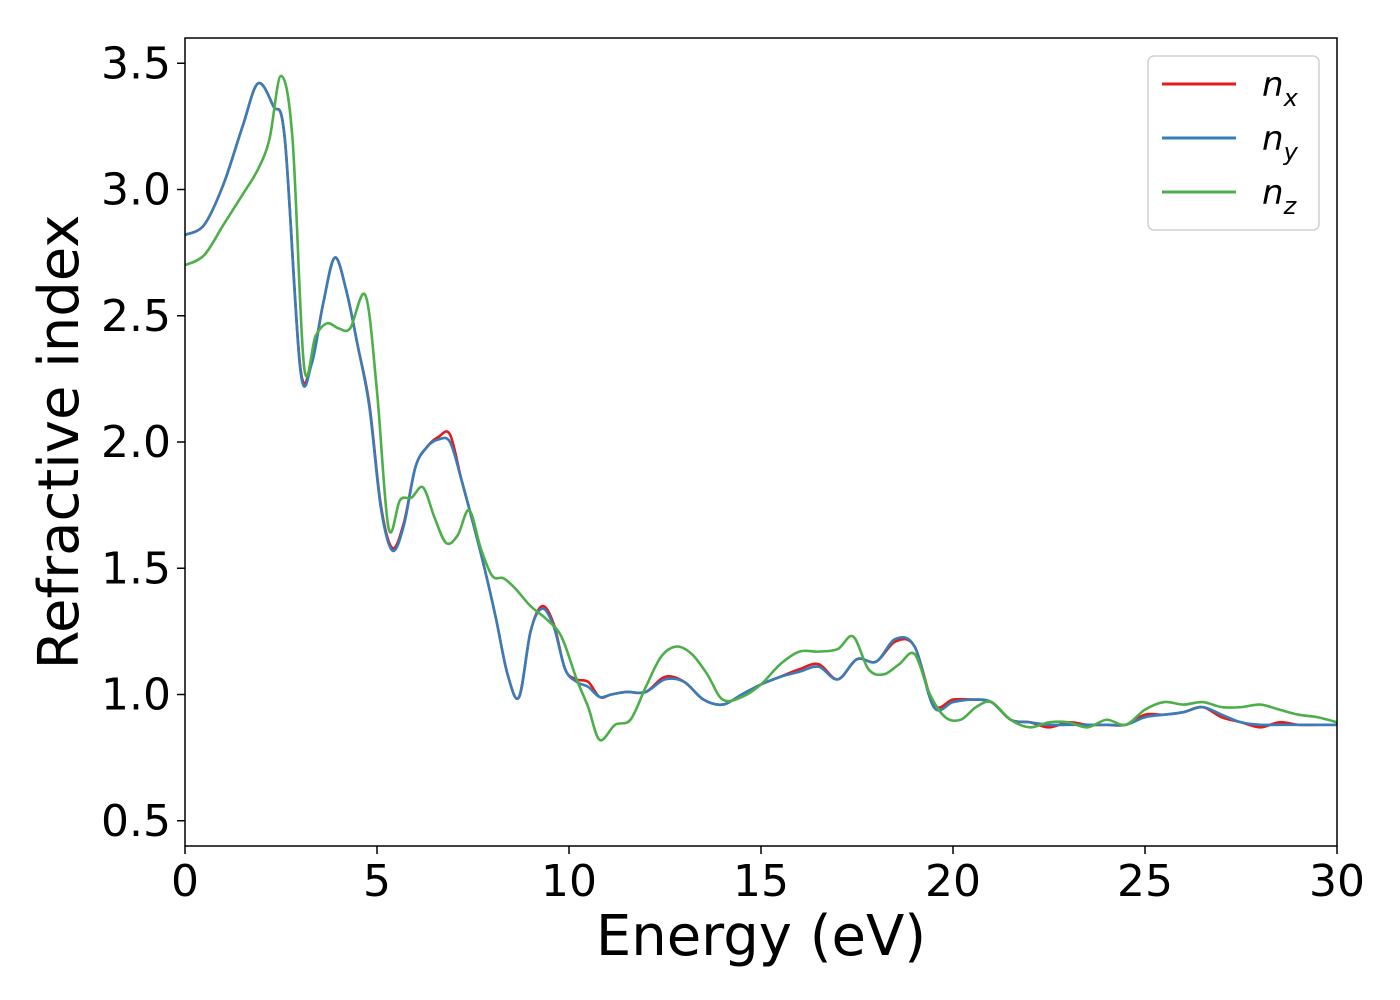 The width and height of the screenshot is (1400, 1000). Describe the element at coordinates (1280, 196) in the screenshot. I see `legend-label-nz: nz` at that location.